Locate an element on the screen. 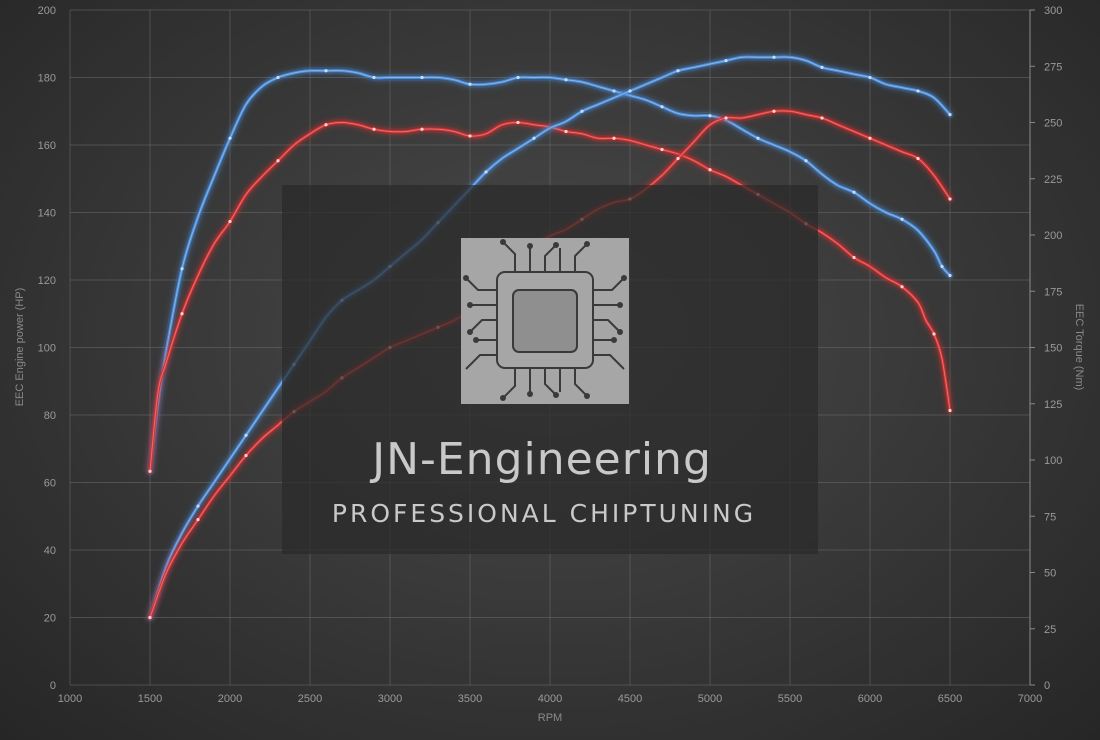 The image size is (1100, 740). y2-tick-label: 175 is located at coordinates (1053, 292).